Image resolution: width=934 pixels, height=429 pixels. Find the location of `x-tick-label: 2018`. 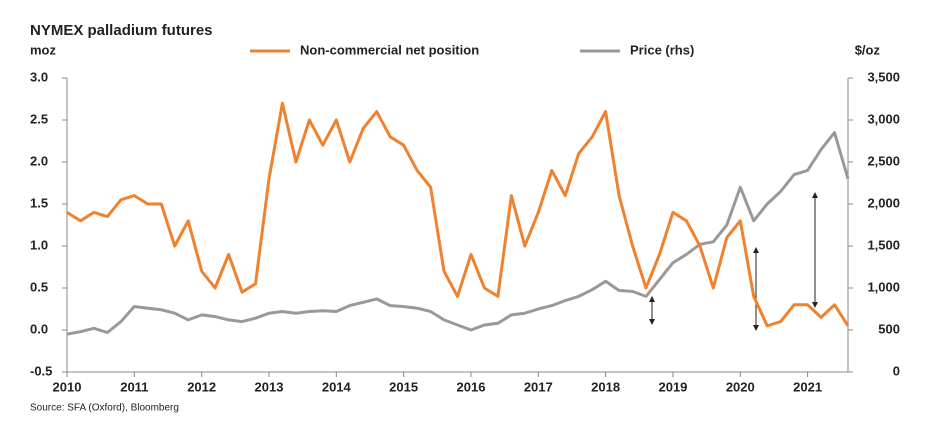

x-tick-label: 2018 is located at coordinates (605, 386).